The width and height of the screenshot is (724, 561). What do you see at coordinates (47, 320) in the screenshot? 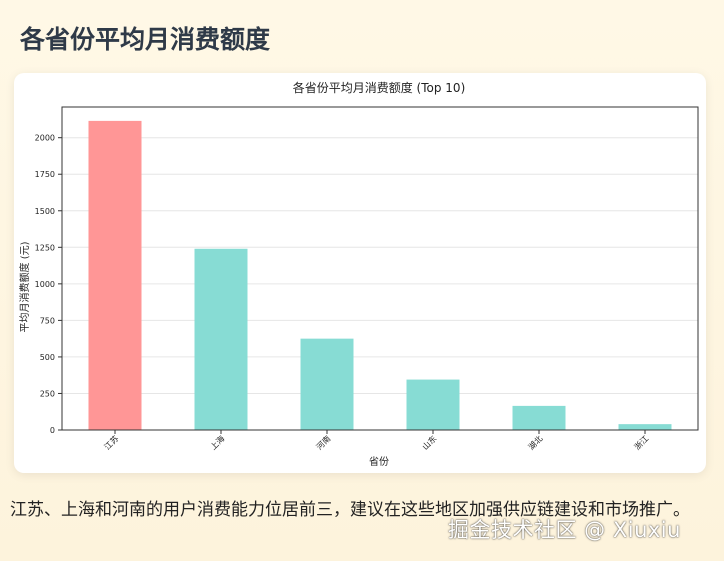
I see `y-tick-label: 750` at bounding box center [47, 320].